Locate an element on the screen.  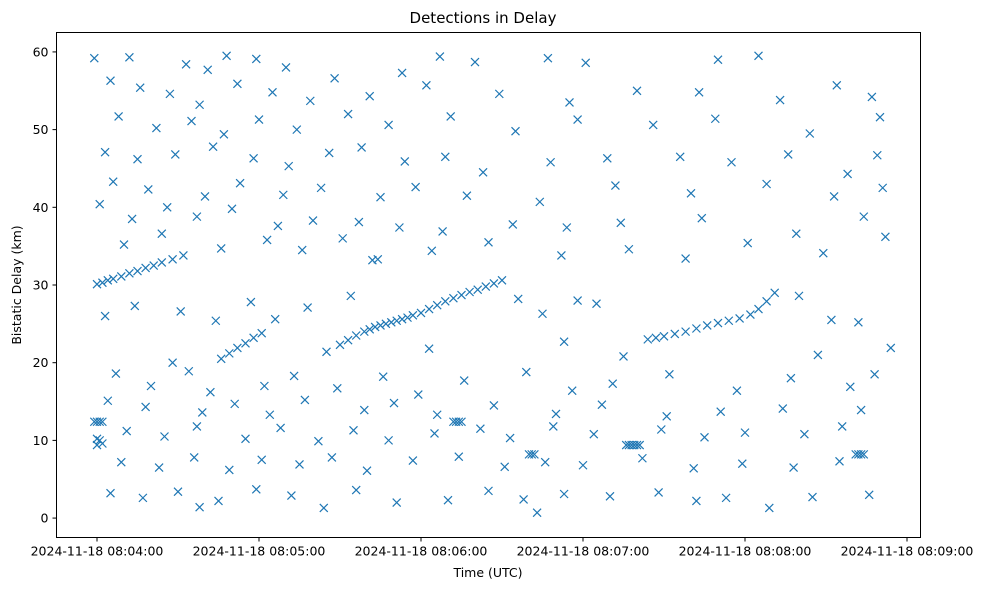
x-tick-label: 2024-11-18 08:09:00 is located at coordinates (907, 551).